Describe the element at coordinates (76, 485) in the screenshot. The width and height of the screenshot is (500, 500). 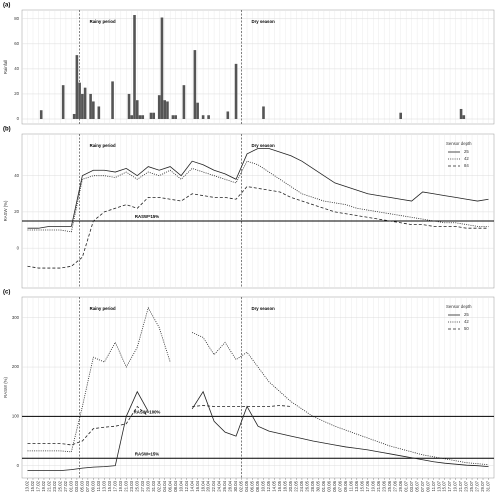
I see `x-tick-label: 03.03` at that location.